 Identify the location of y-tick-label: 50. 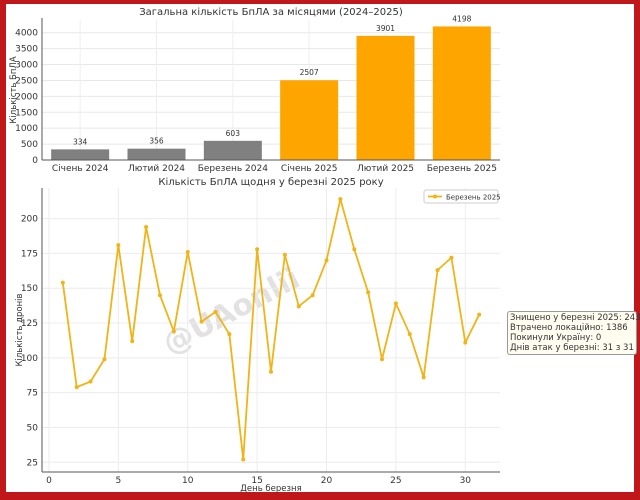
(33, 428).